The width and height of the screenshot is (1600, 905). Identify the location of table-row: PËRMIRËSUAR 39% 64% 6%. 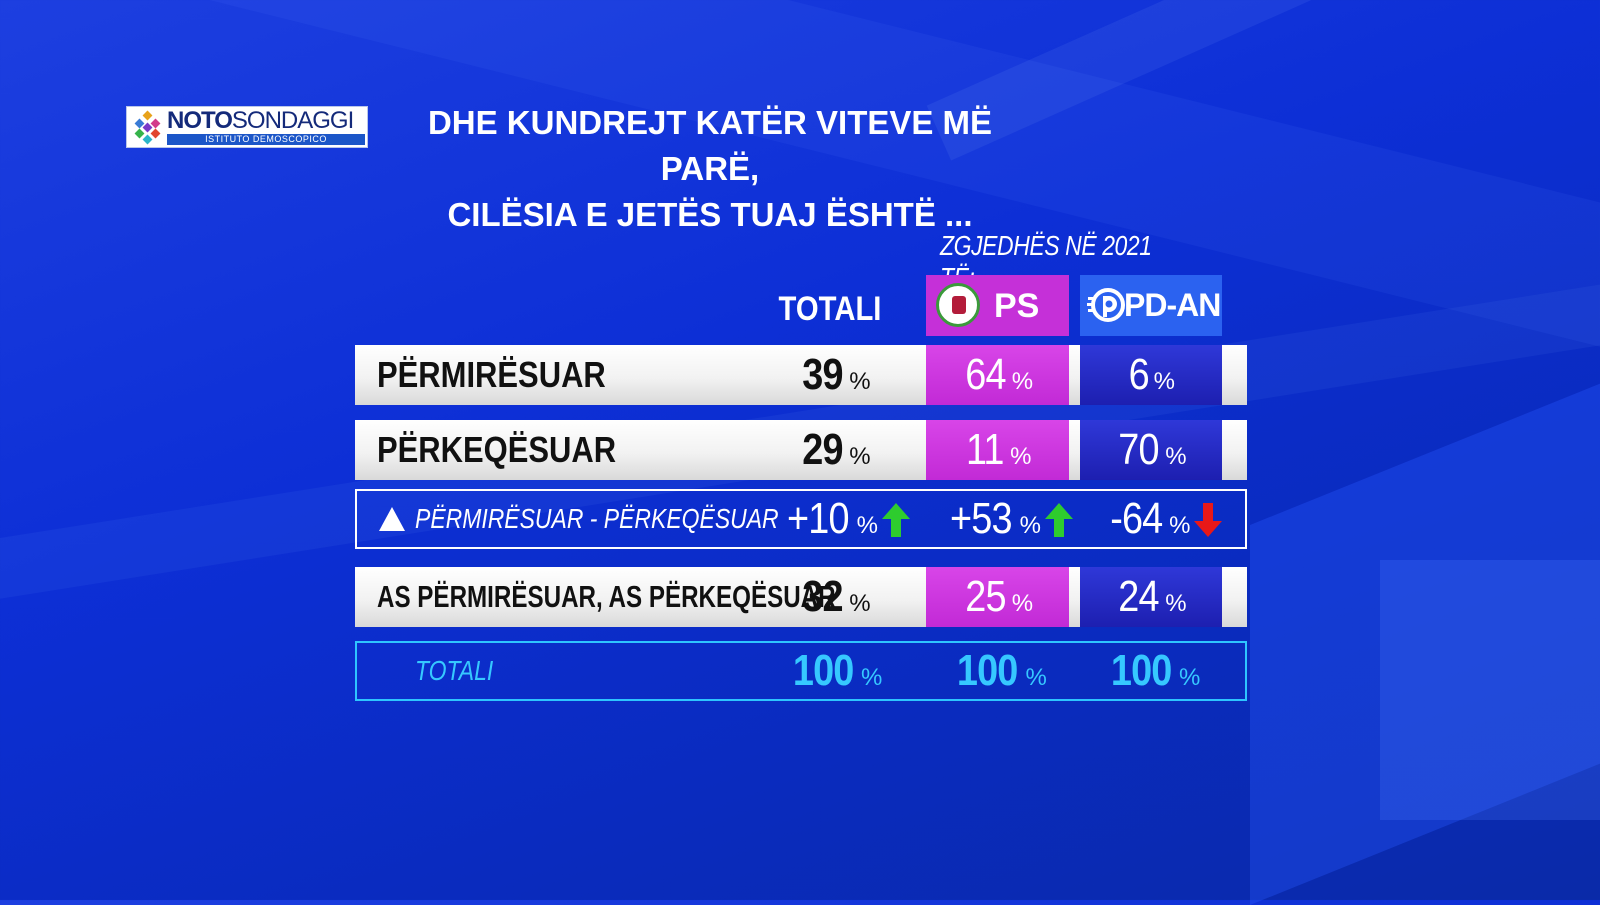
(801, 375).